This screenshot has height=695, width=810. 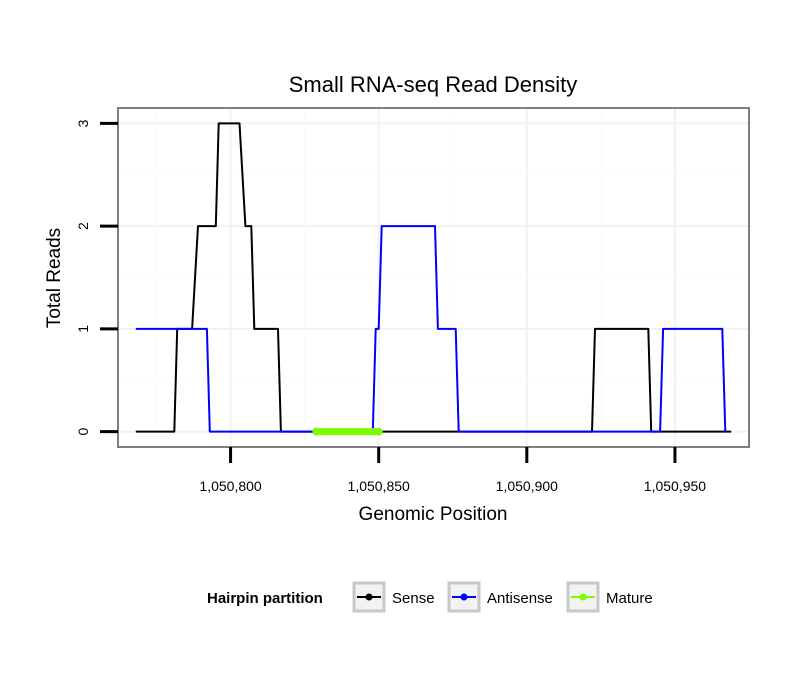 I want to click on legend-point-antisense, so click(x=464, y=597).